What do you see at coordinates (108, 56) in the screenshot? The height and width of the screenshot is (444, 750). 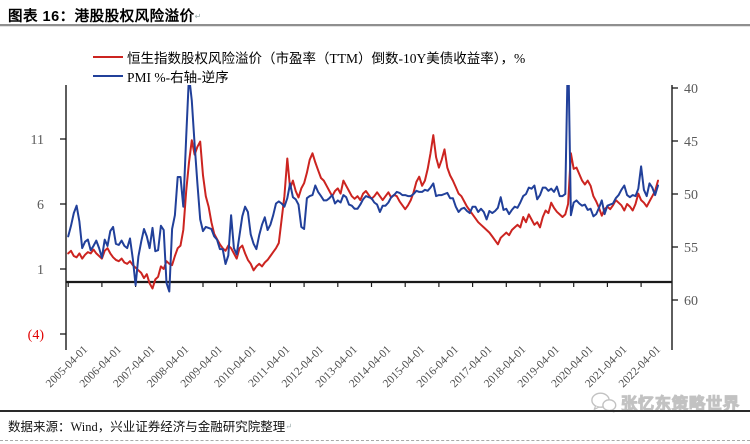 I see `legend-red-line-swatch` at bounding box center [108, 56].